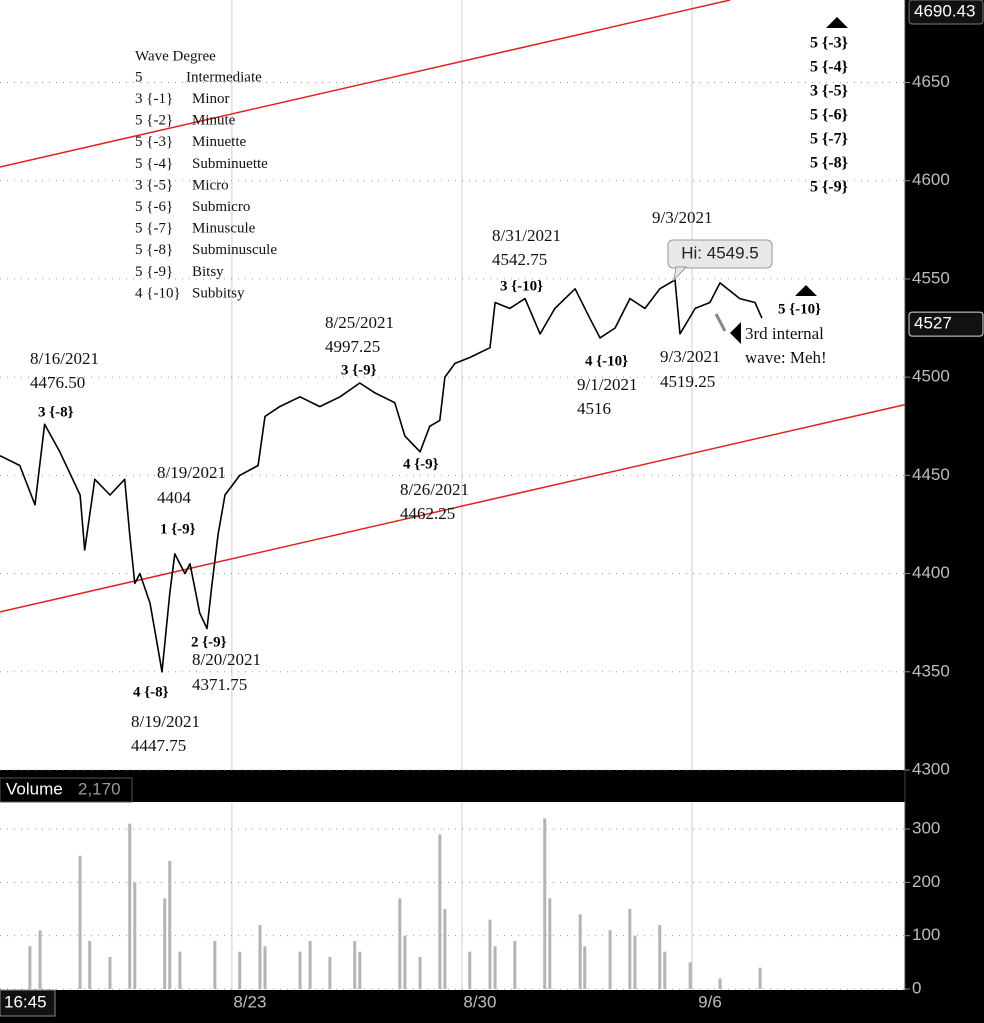 The width and height of the screenshot is (984, 1023). Describe the element at coordinates (154, 229) in the screenshot. I see `legend-wave: 5 {-7}` at that location.